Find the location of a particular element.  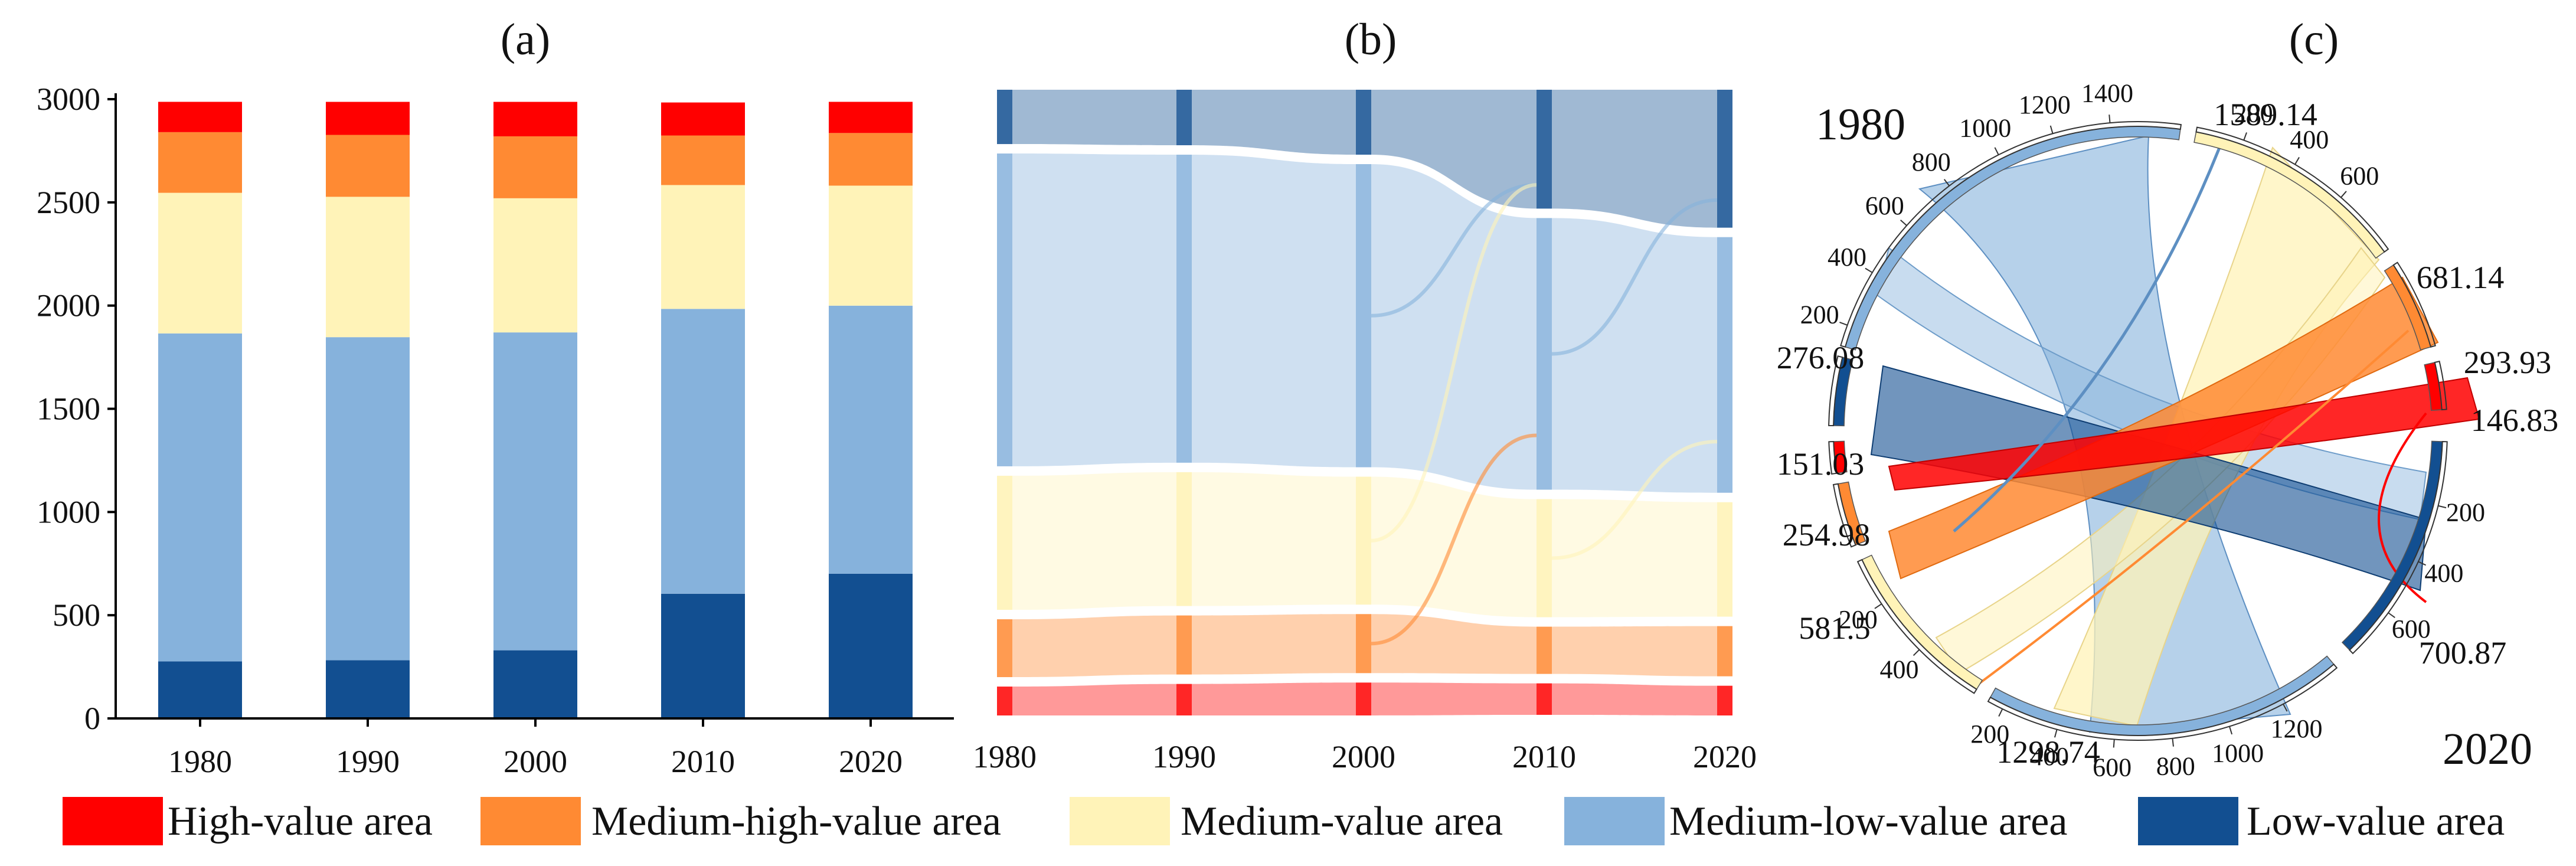

legend-label-low: Low-value area is located at coordinates (2376, 821).